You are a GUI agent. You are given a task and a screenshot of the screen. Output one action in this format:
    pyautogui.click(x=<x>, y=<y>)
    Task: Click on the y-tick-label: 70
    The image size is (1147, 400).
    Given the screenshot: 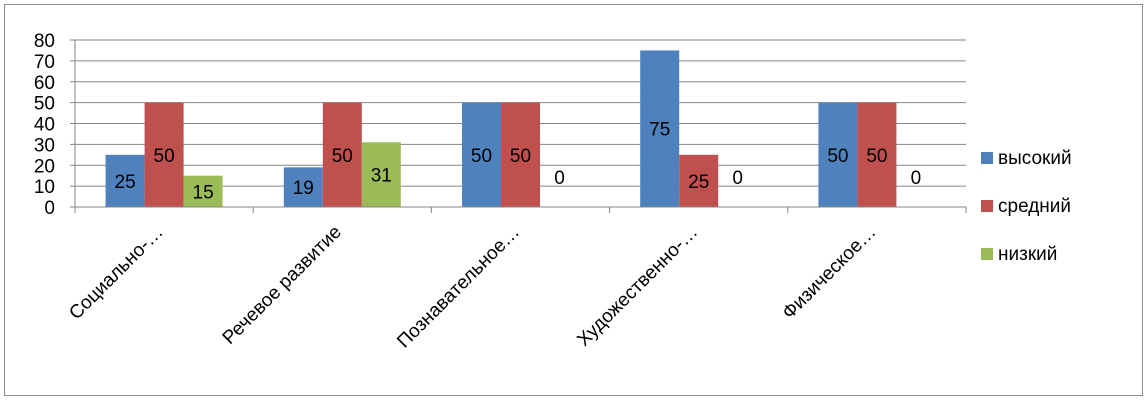 What is the action you would take?
    pyautogui.click(x=44, y=62)
    